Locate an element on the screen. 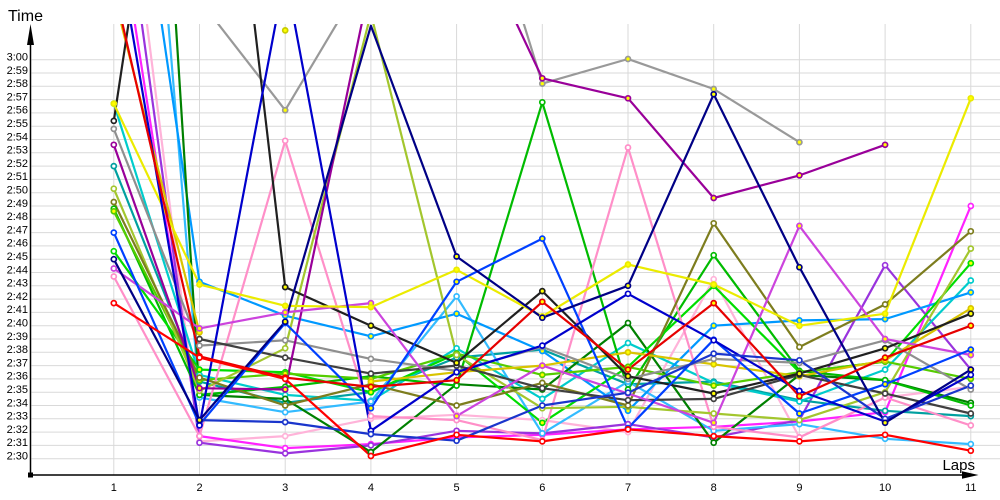 This screenshot has height=500, width=1000. svg-text: 5 is located at coordinates (457, 488).